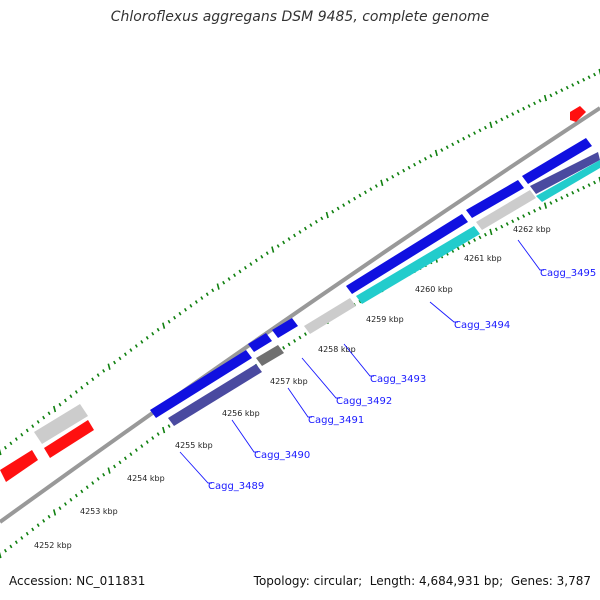 This screenshot has width=600, height=600. What do you see at coordinates (281, 581) in the screenshot?
I see `topology-label: Topology:` at bounding box center [281, 581].